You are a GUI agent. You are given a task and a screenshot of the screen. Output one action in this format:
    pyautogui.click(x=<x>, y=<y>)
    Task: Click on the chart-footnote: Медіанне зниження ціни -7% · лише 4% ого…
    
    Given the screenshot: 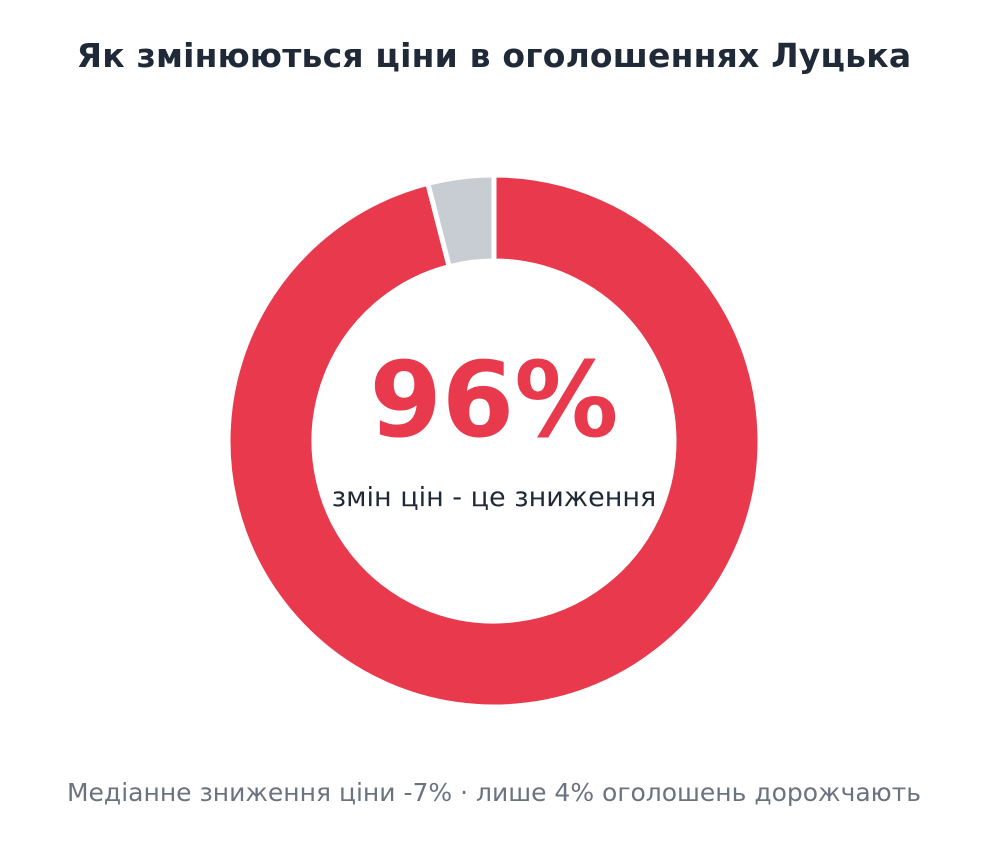 What is the action you would take?
    pyautogui.click(x=494, y=792)
    